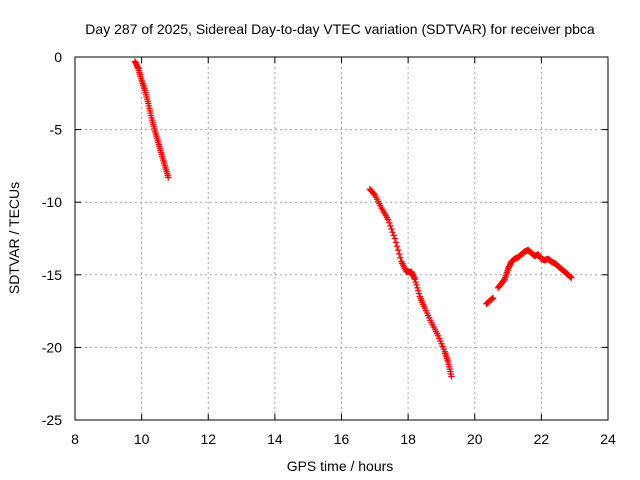  I want to click on y-tick-label: -10, so click(52, 202).